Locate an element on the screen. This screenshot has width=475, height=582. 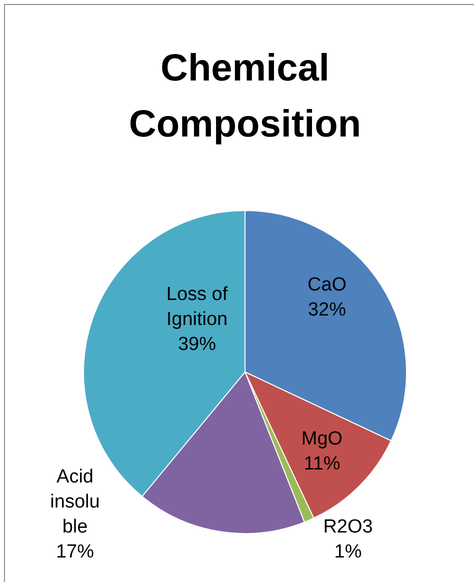
slice-label: CaO is located at coordinates (327, 285).